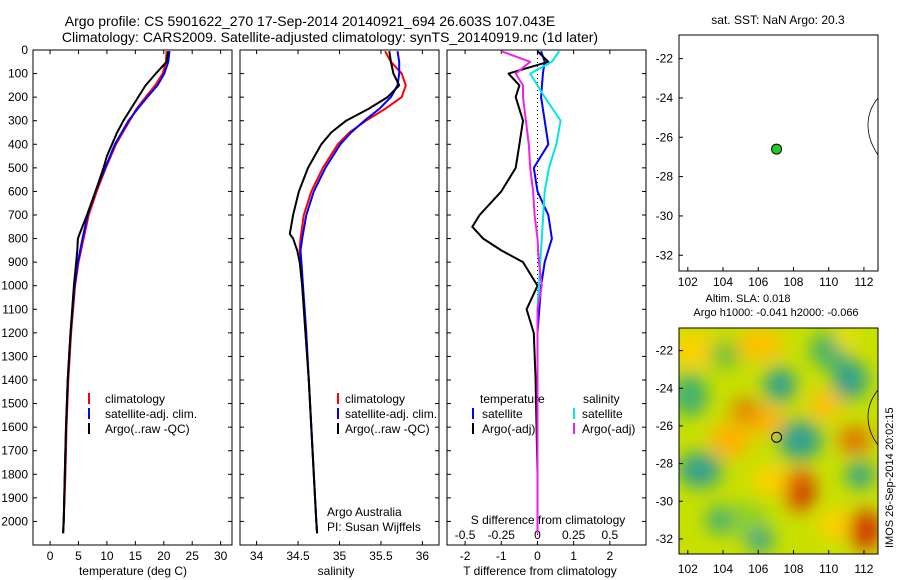  What do you see at coordinates (15, 309) in the screenshot?
I see `depth-tick-label: 1100` at bounding box center [15, 309].